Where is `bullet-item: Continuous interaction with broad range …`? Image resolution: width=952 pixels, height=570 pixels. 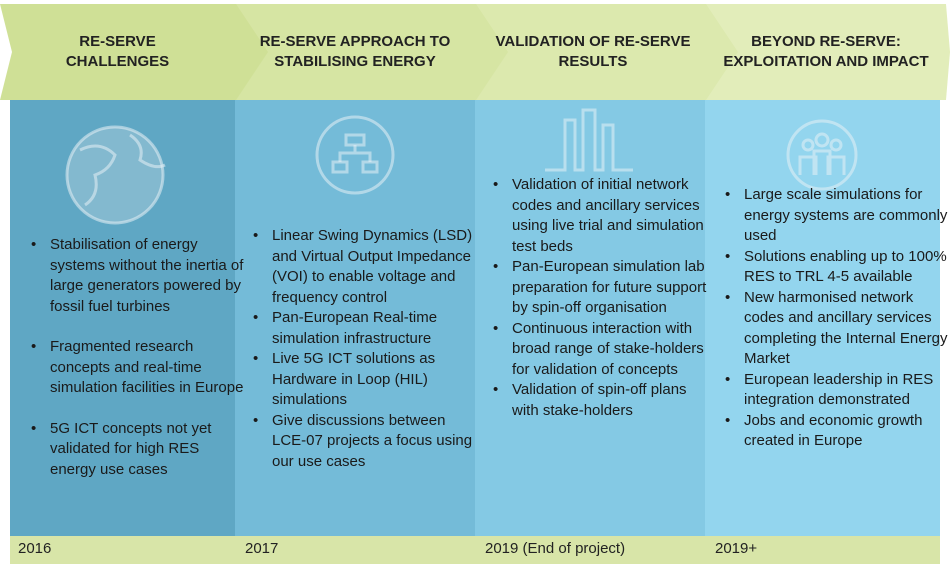 bullet-item: Continuous interaction with broad range … is located at coordinates (605, 350).